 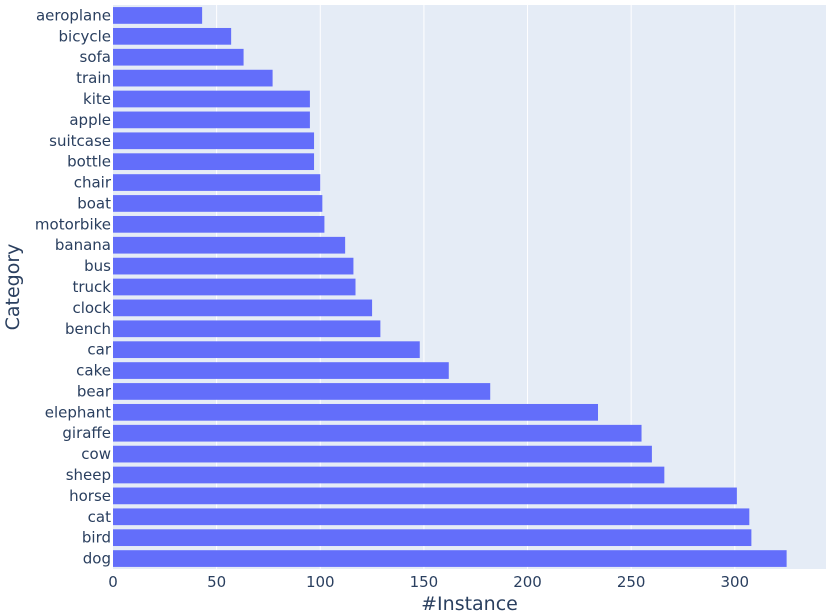 What do you see at coordinates (234, 287) in the screenshot?
I see `bar-truck` at bounding box center [234, 287].